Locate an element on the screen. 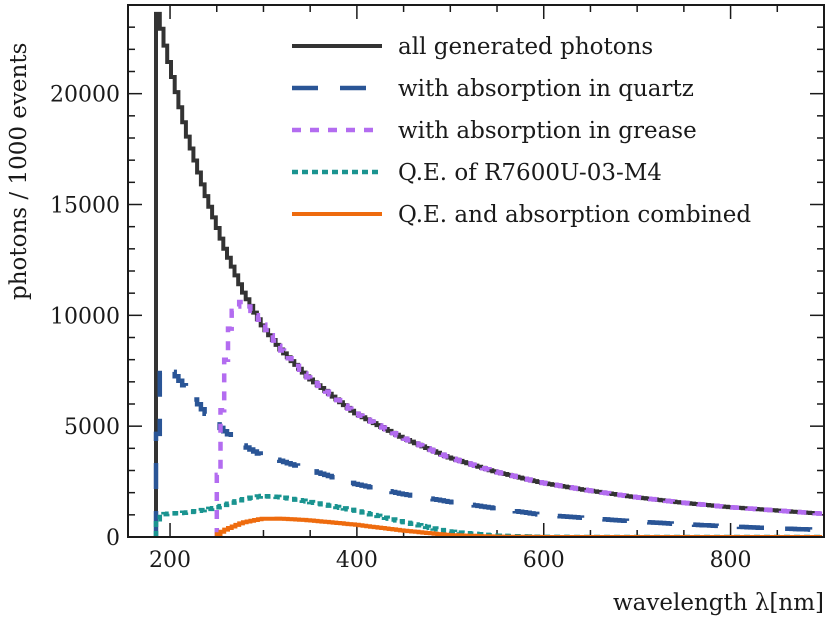 The height and width of the screenshot is (617, 828). x-tick-label: 800 is located at coordinates (731, 560).